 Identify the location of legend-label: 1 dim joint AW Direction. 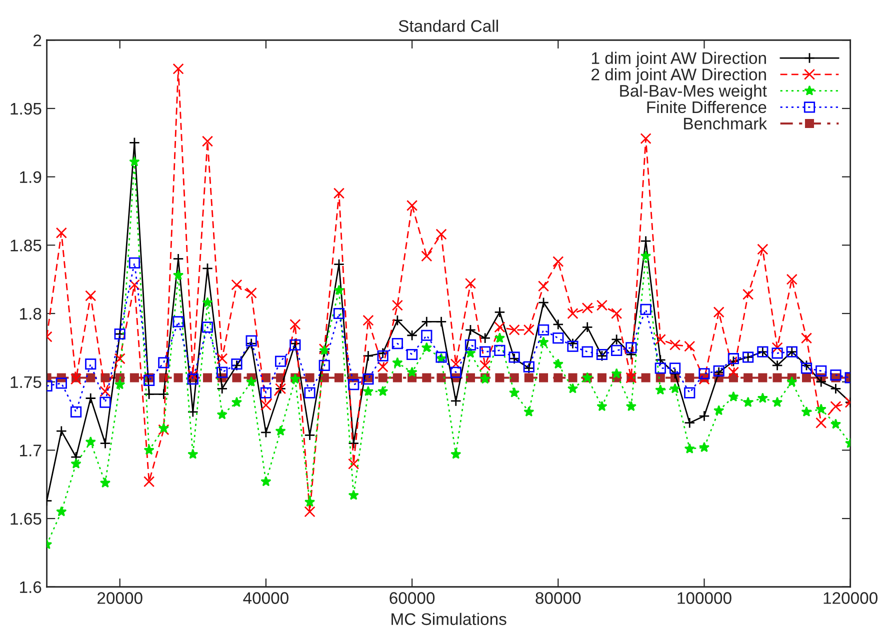
(679, 60).